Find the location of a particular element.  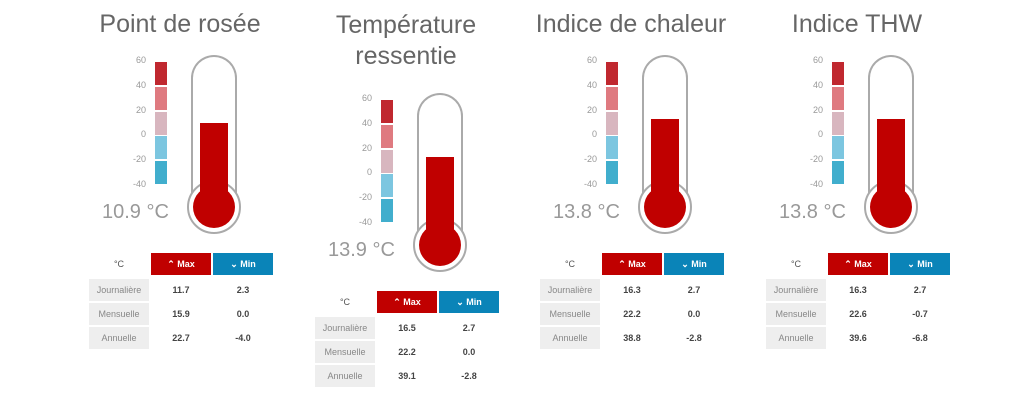

panel-title: Indice THW is located at coordinates (857, 24).